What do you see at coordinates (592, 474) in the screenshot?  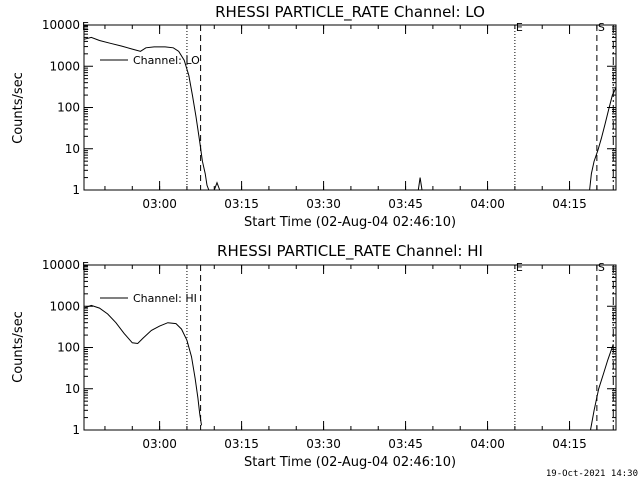 I see `footer-timestamp: 19-Oct-2021 14:30` at bounding box center [592, 474].